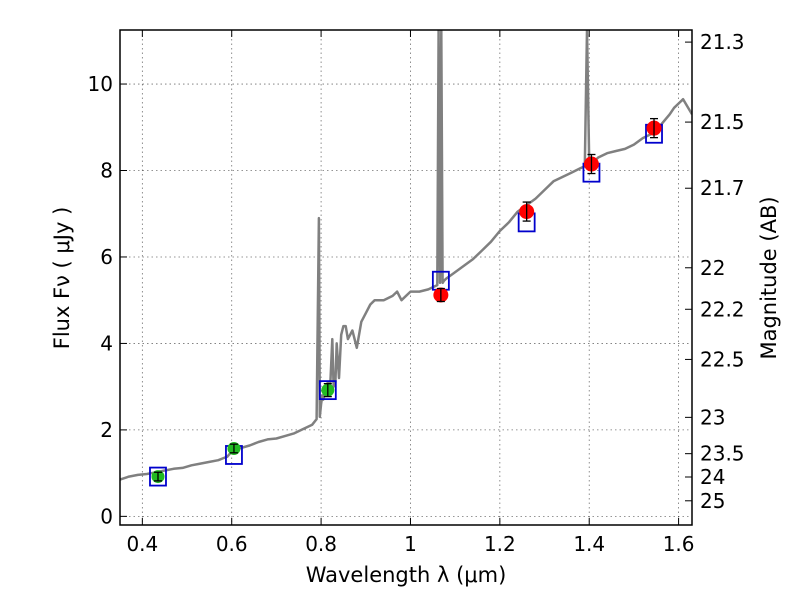  I want to click on y-tick-label: 6, so click(106, 257).